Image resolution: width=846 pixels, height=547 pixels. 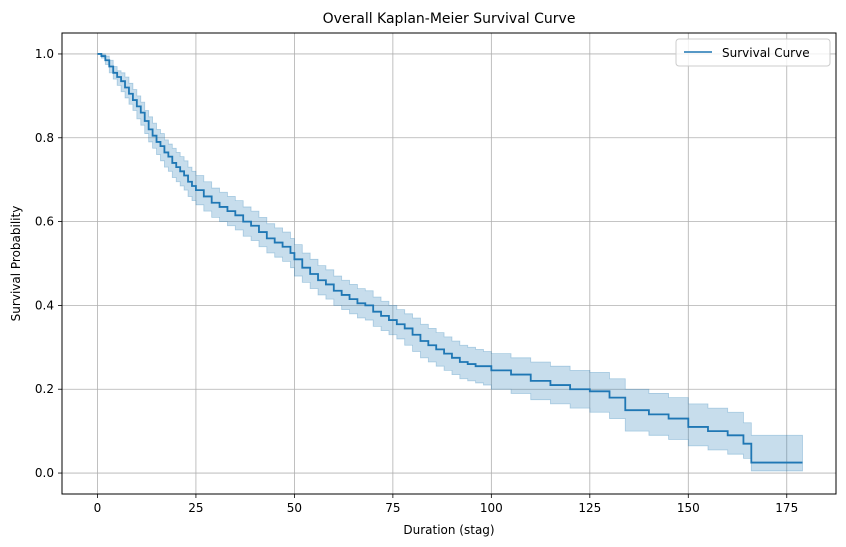 I want to click on chart-title: Overall Kaplan-Meier Survival Curve, so click(x=449, y=19).